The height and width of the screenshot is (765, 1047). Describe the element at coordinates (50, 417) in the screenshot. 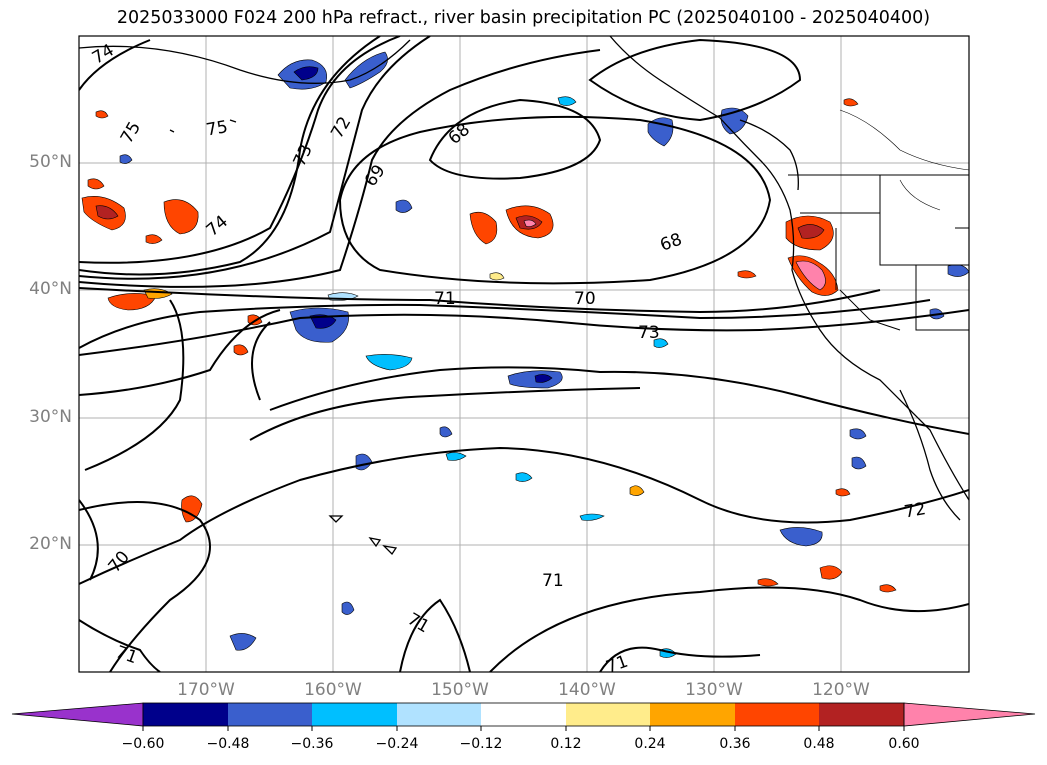

I see `lat-label-30n: 30°N` at that location.